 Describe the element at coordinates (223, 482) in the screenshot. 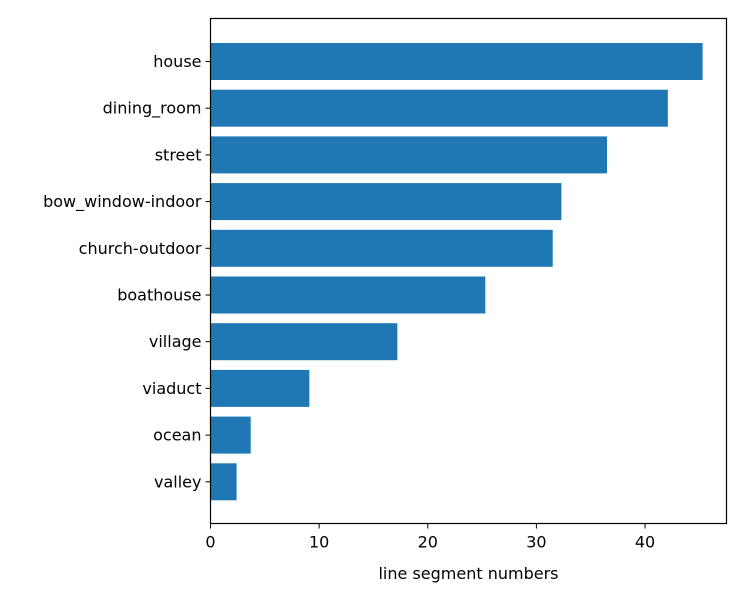

I see `bar-valley` at that location.